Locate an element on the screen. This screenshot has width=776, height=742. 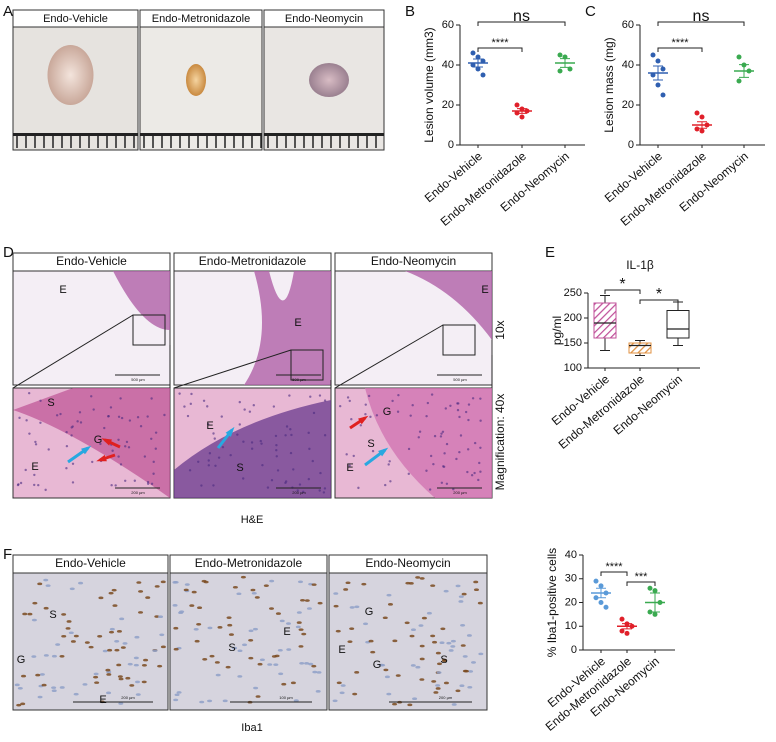
image-label: Endo-Vehicle is located at coordinates (90, 563).